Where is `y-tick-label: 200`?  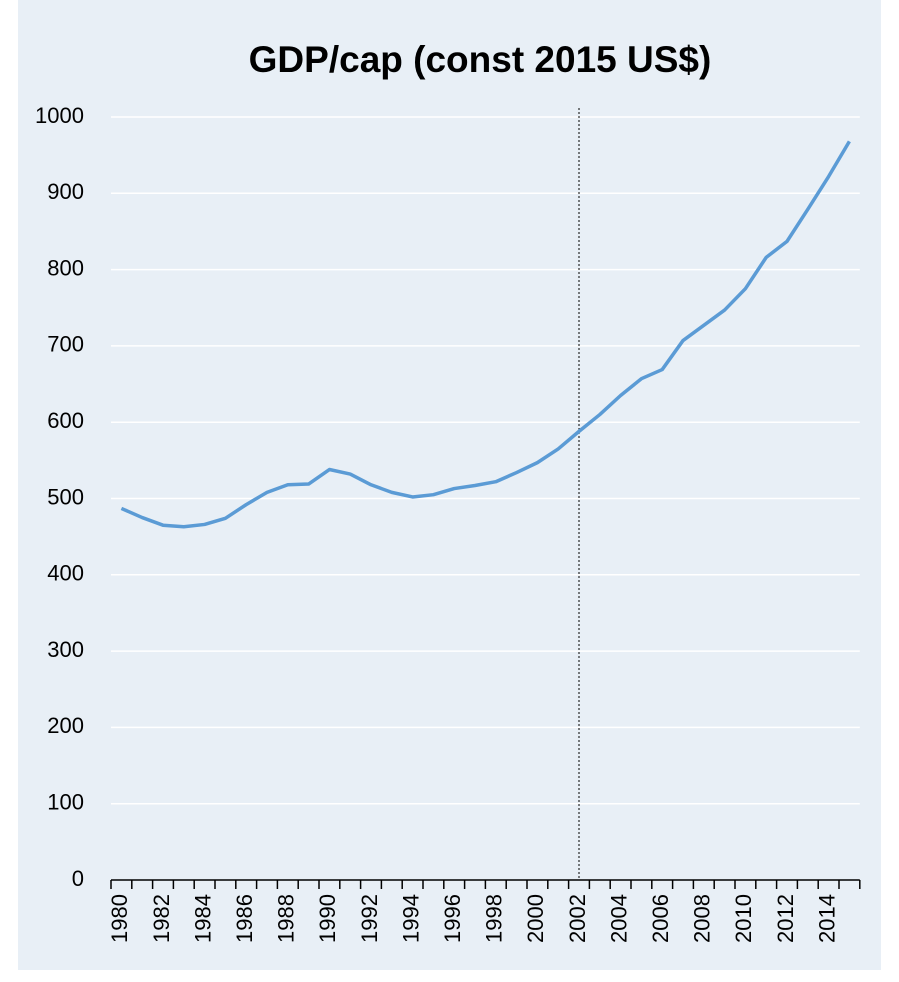
y-tick-label: 200 is located at coordinates (65, 725).